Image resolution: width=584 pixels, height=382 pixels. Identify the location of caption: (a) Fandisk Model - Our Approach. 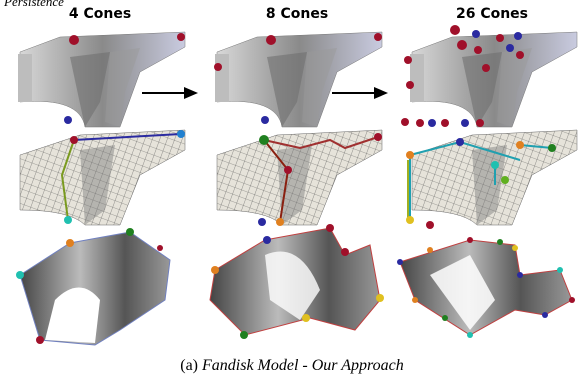
(292, 365).